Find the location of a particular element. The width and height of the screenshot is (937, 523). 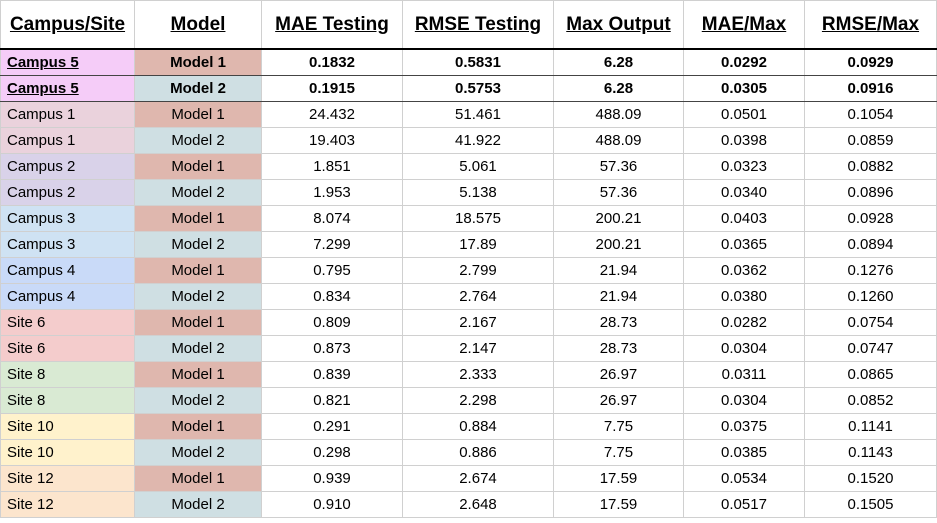

header-rmse-testing: RMSE Testing is located at coordinates (478, 25).